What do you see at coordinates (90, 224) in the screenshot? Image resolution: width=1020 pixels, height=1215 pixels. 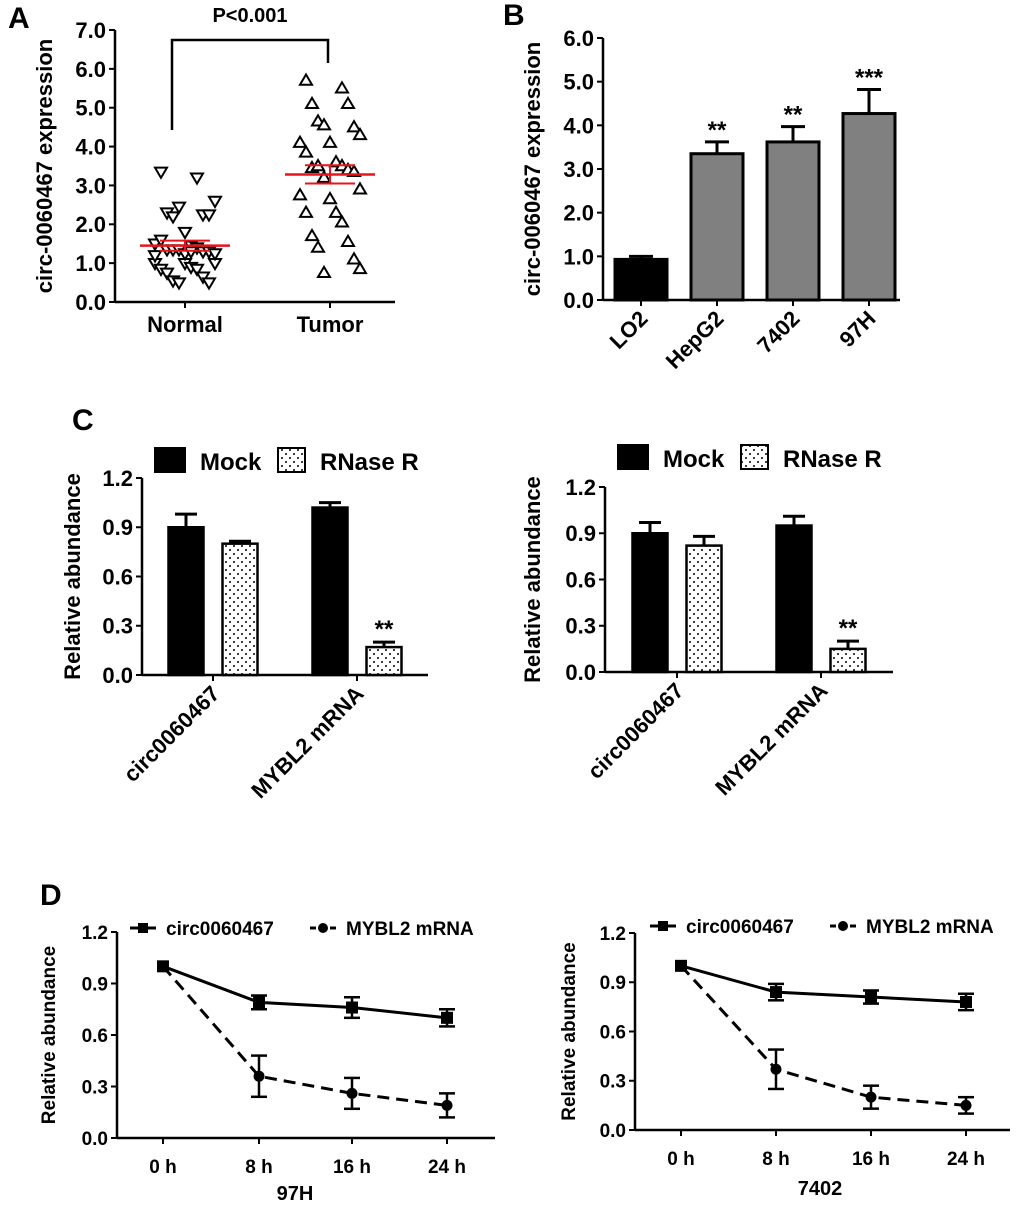 I see `y-tick-label: 2.0` at bounding box center [90, 224].